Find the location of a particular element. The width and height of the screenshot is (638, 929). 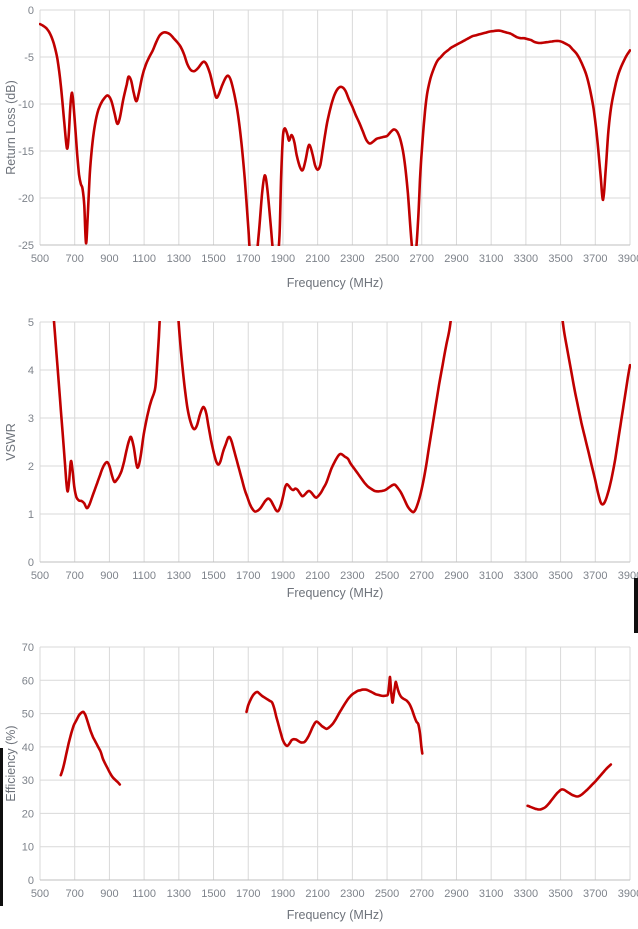

y-tick-label: -5 is located at coordinates (29, 58).